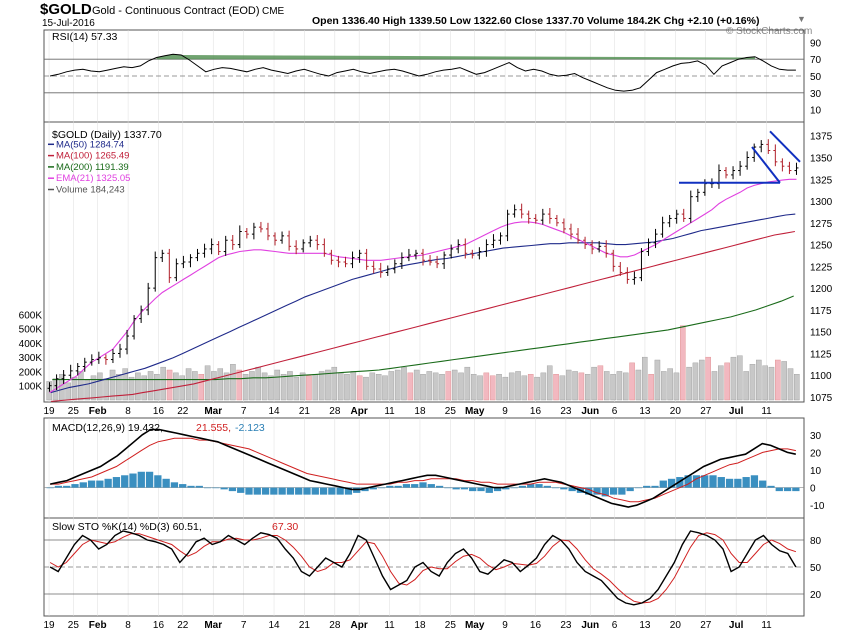 The width and height of the screenshot is (850, 633). Describe the element at coordinates (68, 23) in the screenshot. I see `chart-date: 15-Jul-2016` at that location.